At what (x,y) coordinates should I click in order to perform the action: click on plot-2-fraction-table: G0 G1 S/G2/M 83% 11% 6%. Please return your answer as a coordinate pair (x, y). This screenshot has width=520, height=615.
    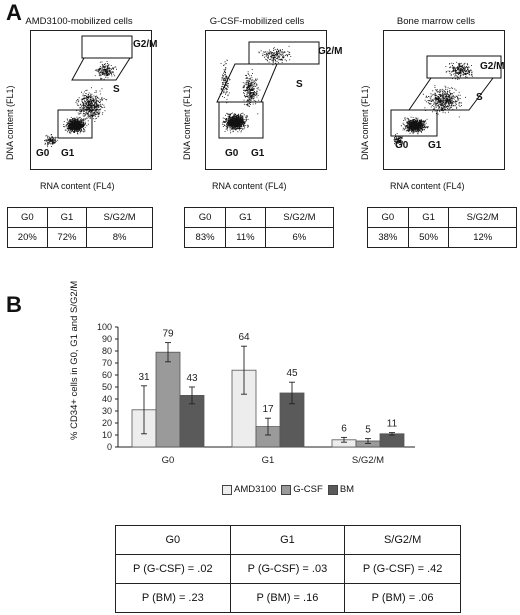
    Looking at the image, I should click on (259, 227).